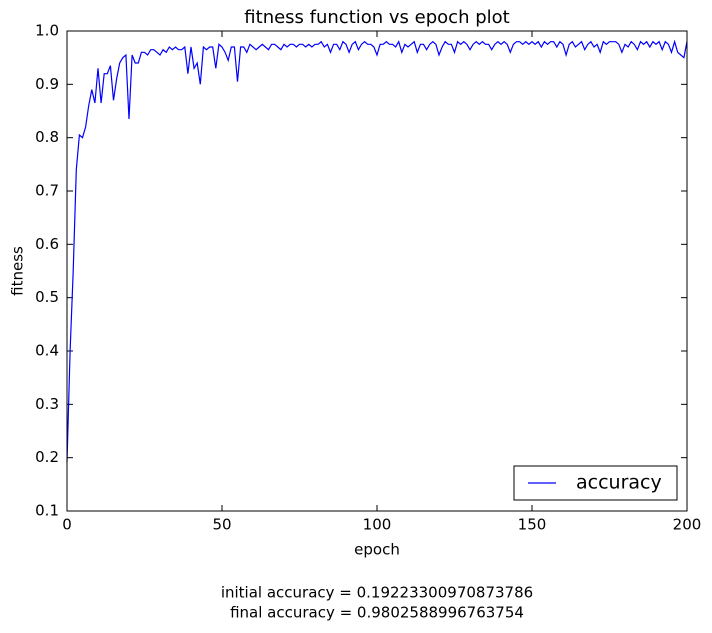 This screenshot has height=633, width=712. What do you see at coordinates (67, 525) in the screenshot?
I see `x-tick-label: 0` at bounding box center [67, 525].